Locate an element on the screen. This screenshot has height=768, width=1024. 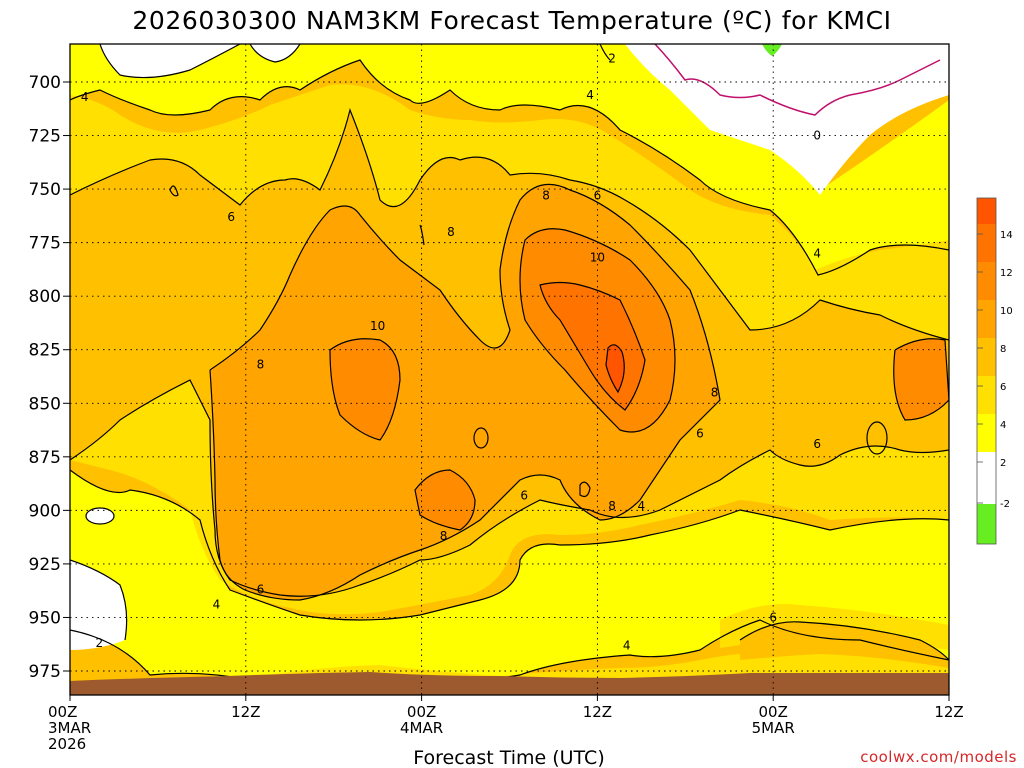
band-green-top is located at coordinates (772, 50).